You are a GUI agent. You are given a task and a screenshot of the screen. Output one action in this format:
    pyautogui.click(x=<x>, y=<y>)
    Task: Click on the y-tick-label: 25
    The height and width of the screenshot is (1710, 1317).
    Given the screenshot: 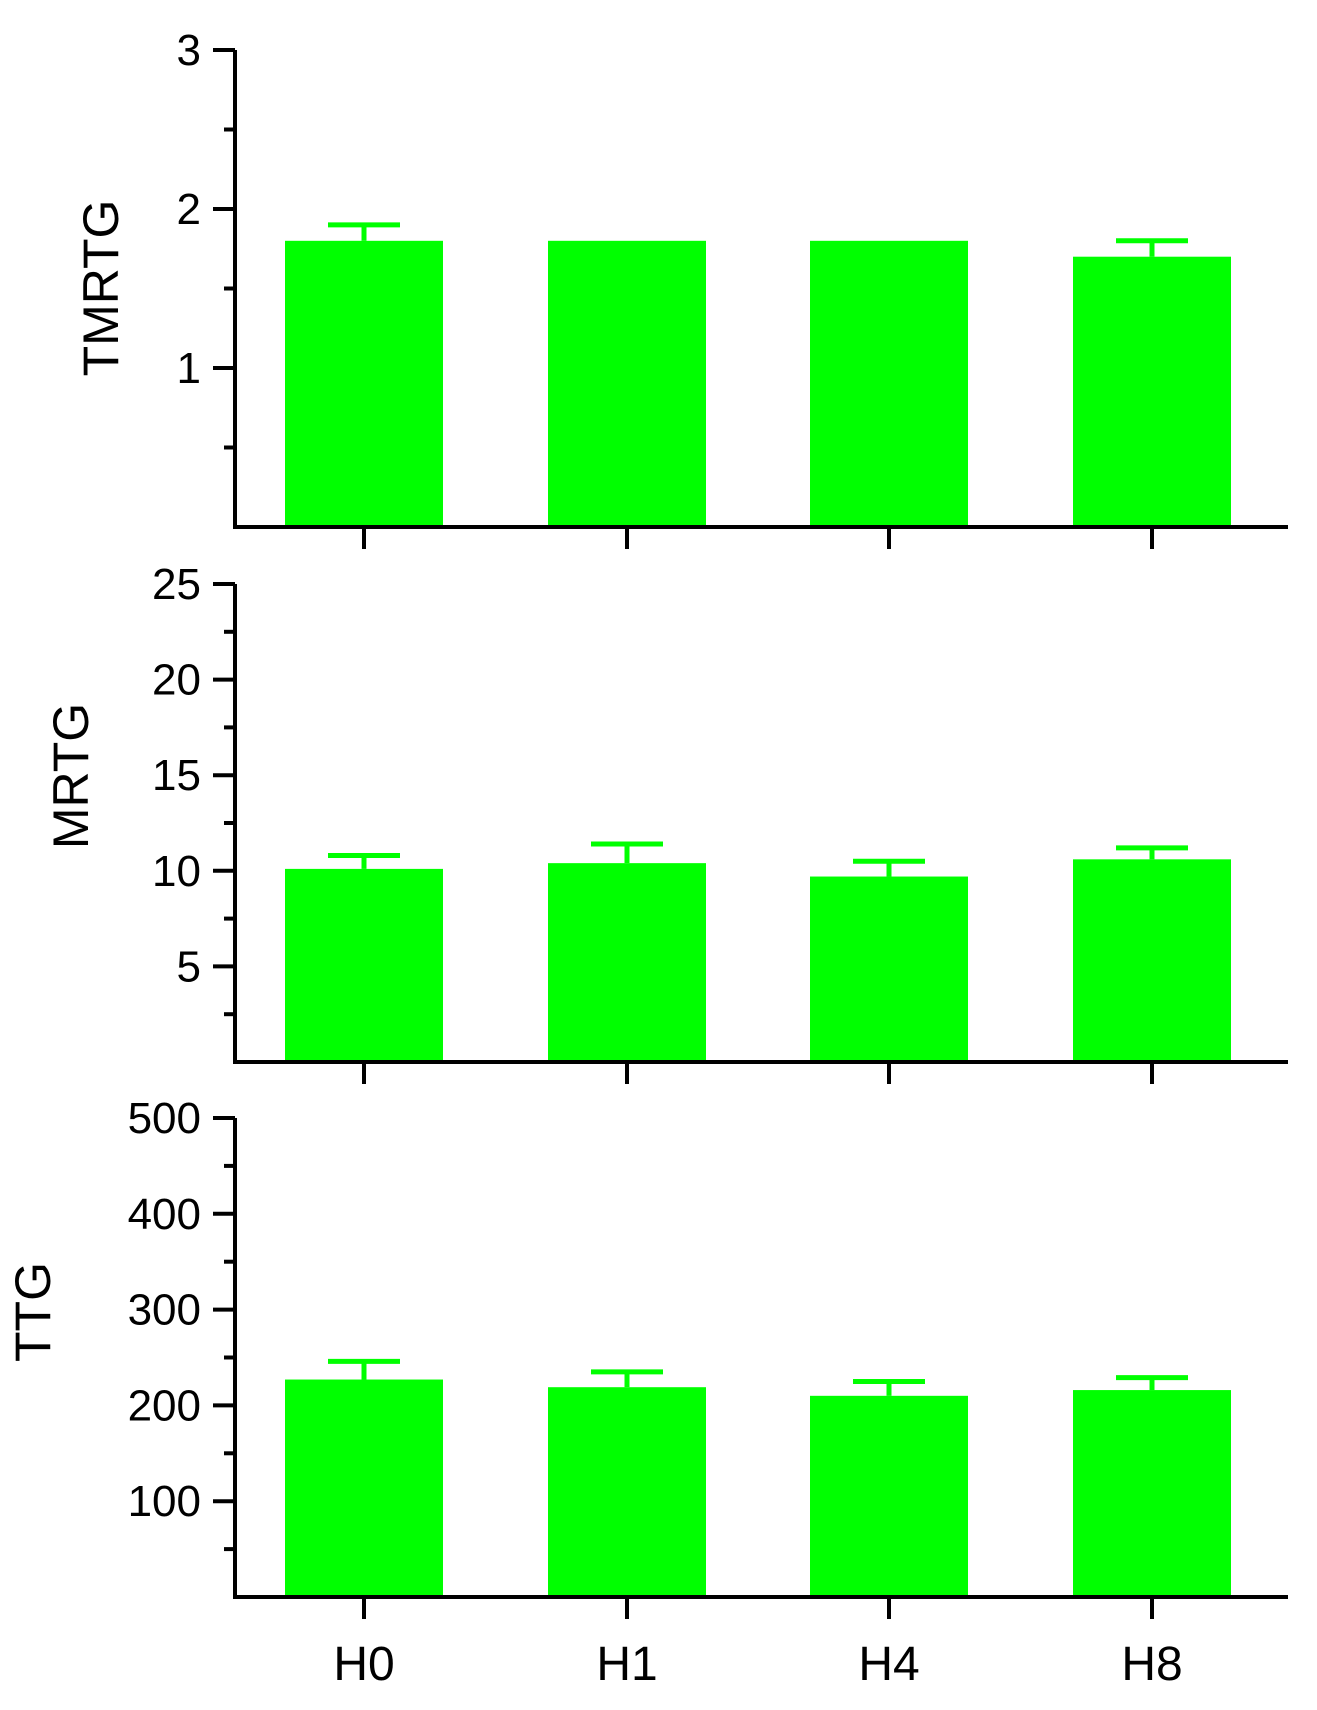 What is the action you would take?
    pyautogui.click(x=176, y=584)
    